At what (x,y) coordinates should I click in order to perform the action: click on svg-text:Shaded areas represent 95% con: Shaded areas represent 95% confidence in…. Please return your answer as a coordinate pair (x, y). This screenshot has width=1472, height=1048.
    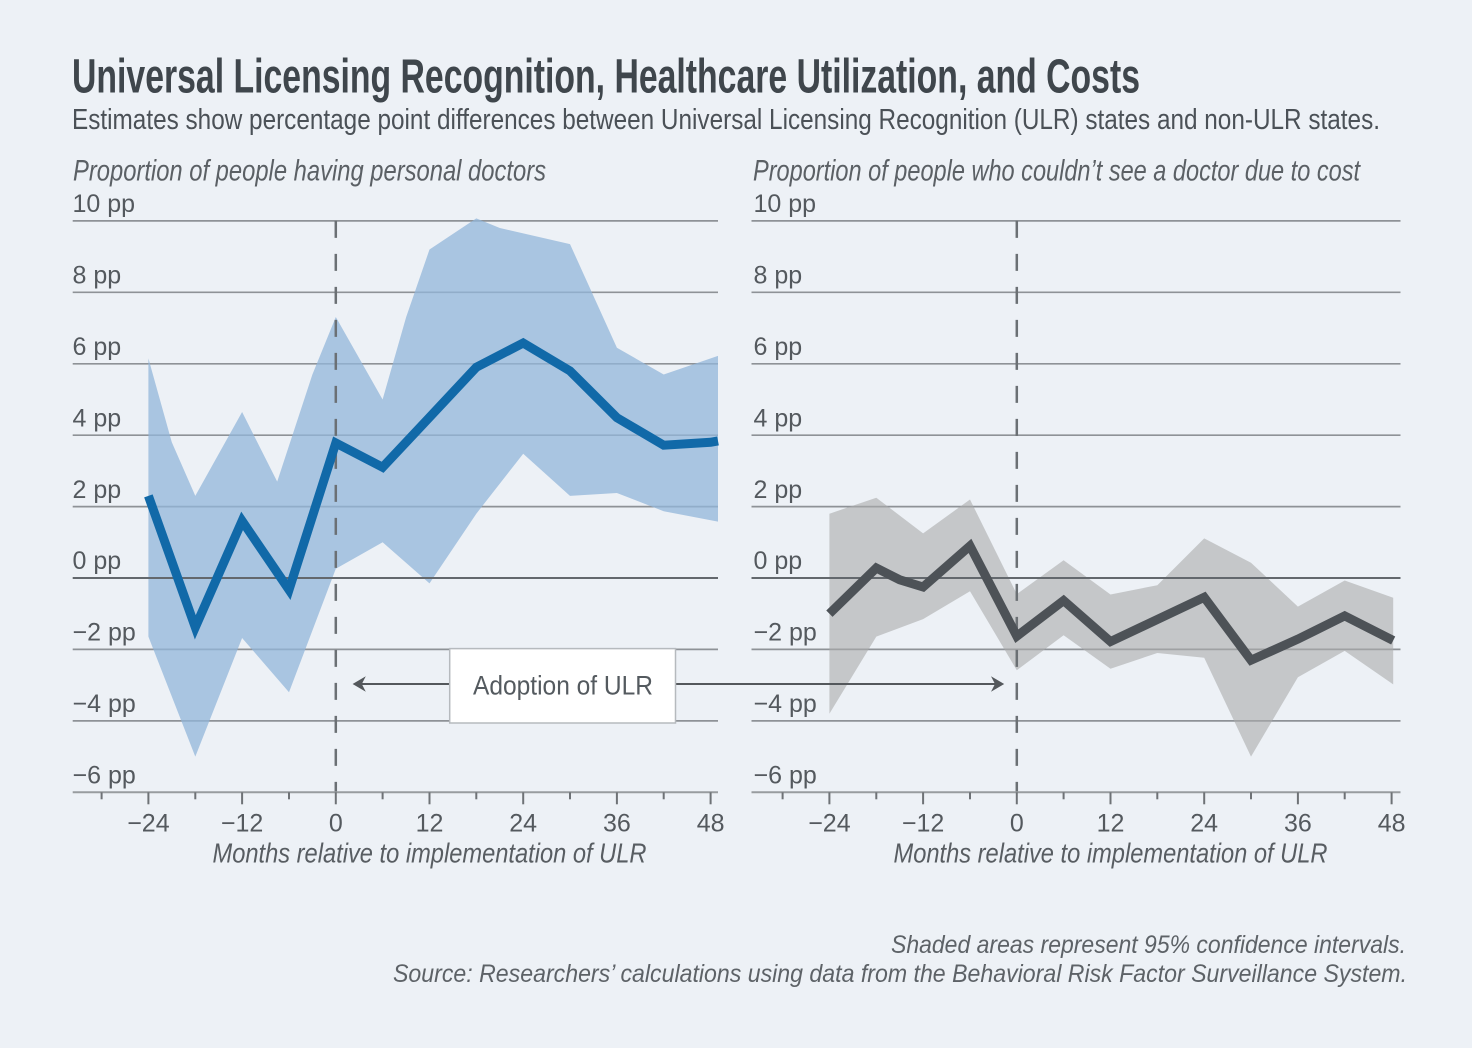
    Looking at the image, I should click on (1148, 945).